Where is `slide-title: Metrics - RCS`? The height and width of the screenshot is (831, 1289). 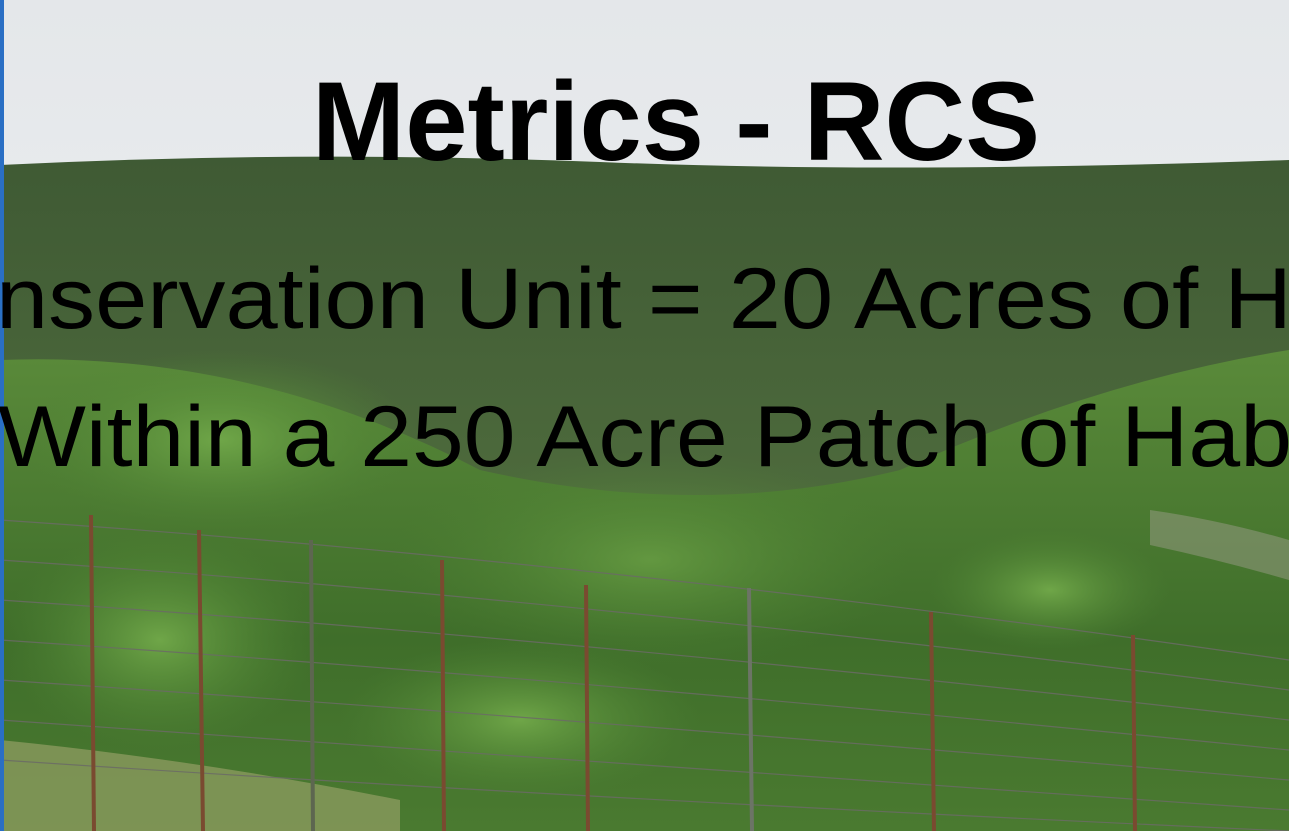
slide-title: Metrics - RCS is located at coordinates (676, 121).